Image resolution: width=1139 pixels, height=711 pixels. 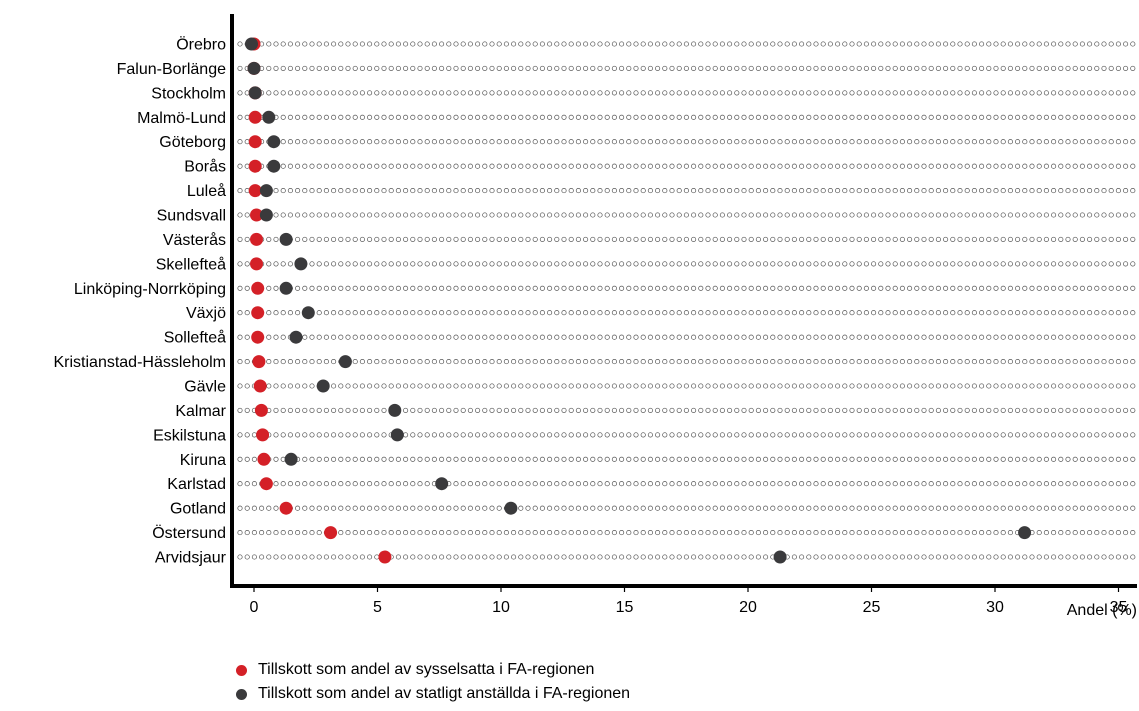 What do you see at coordinates (200, 411) in the screenshot?
I see `category-label: Kalmar` at bounding box center [200, 411].